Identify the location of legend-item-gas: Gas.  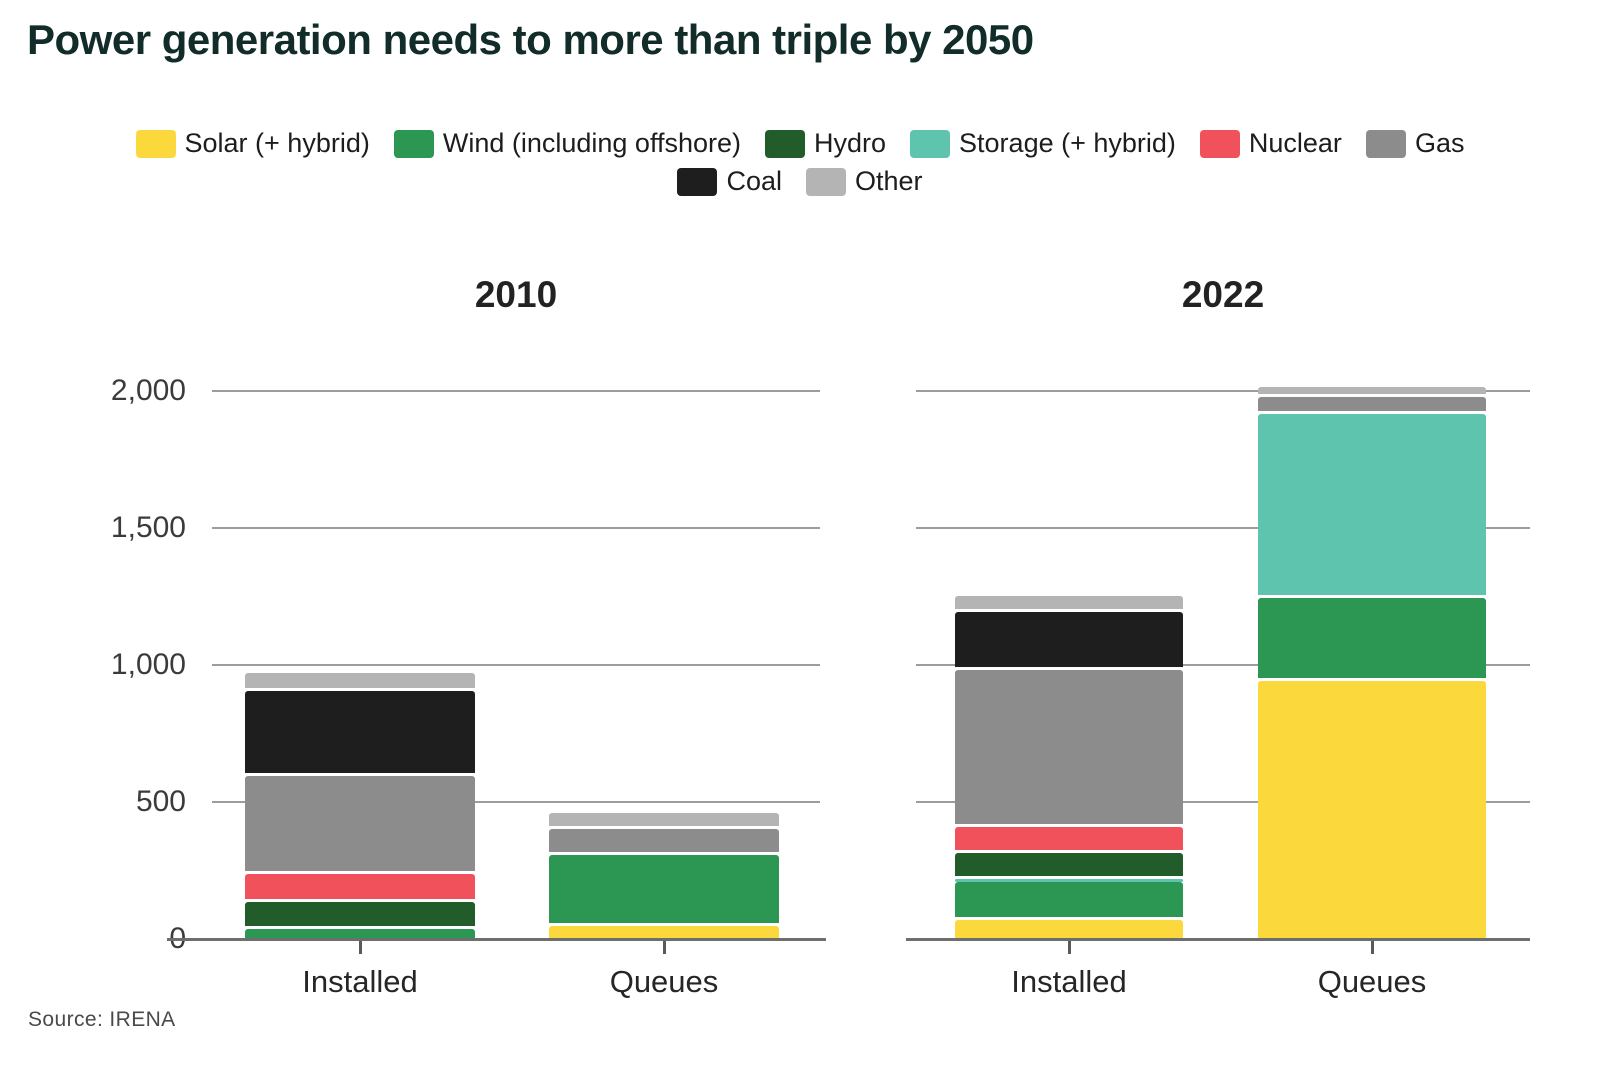
(1415, 143).